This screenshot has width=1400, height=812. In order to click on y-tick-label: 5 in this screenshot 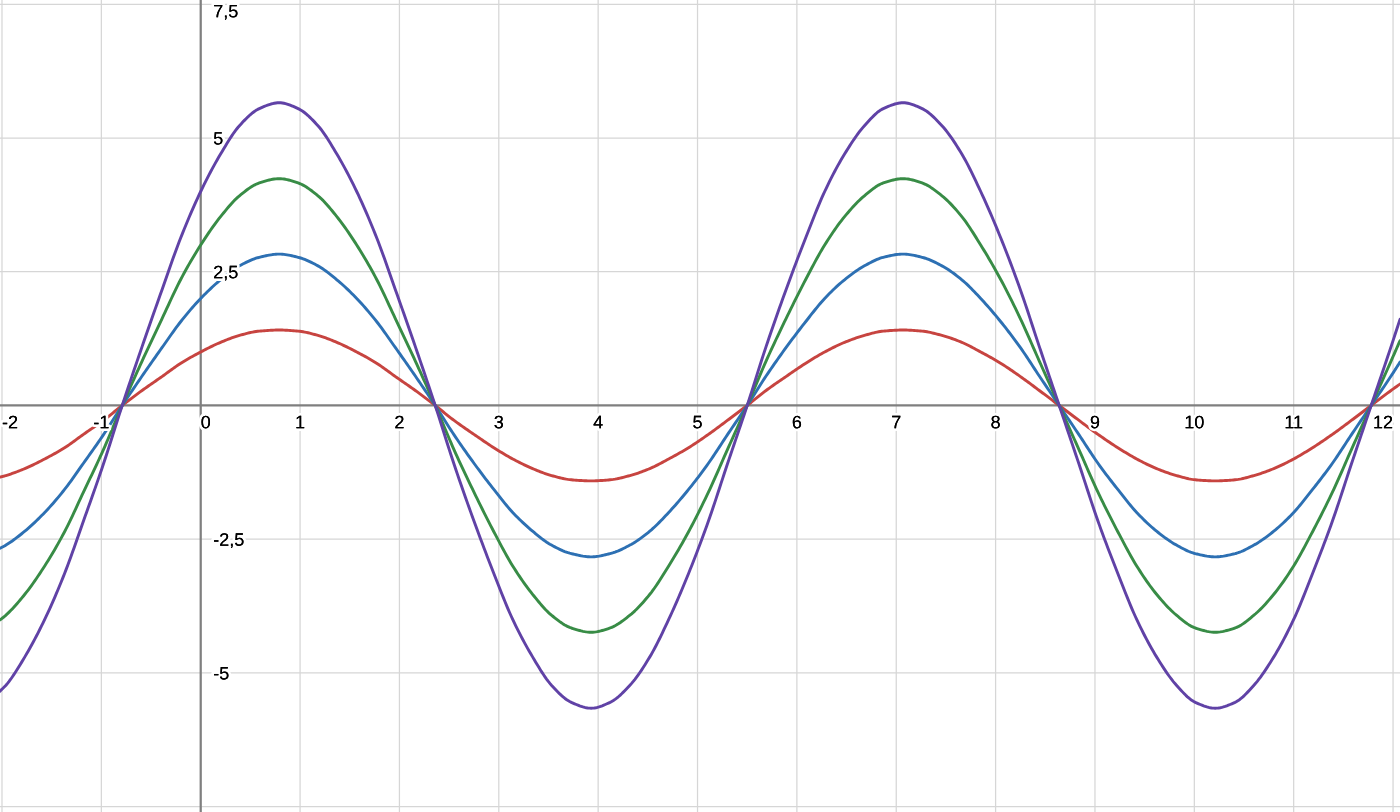, I will do `click(218, 138)`.